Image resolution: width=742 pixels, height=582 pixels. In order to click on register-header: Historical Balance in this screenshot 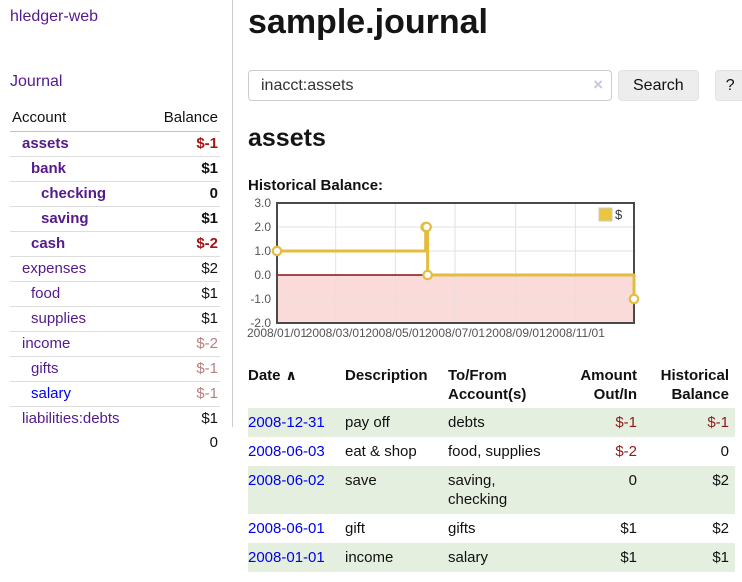, I will do `click(694, 385)`.